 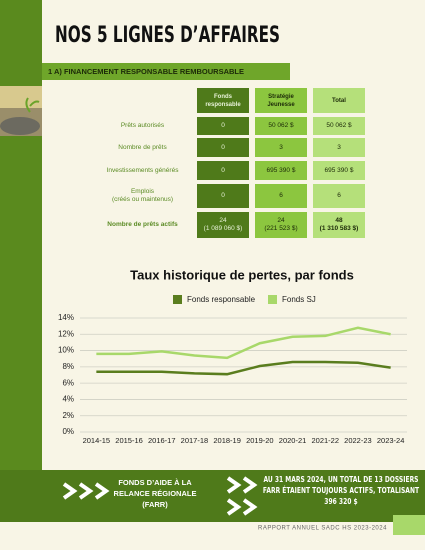 I want to click on x-tick-label: 2019-20, so click(x=260, y=440).